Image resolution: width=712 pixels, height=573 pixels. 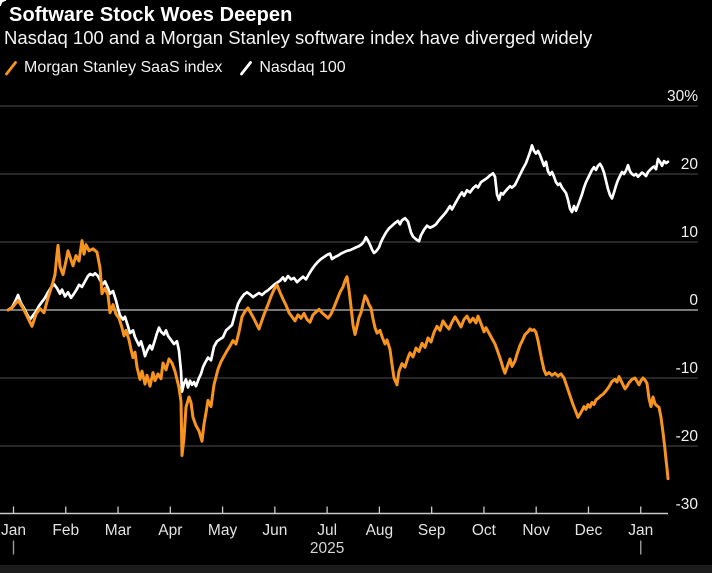 I want to click on y-axis-label: -20, so click(x=687, y=436).